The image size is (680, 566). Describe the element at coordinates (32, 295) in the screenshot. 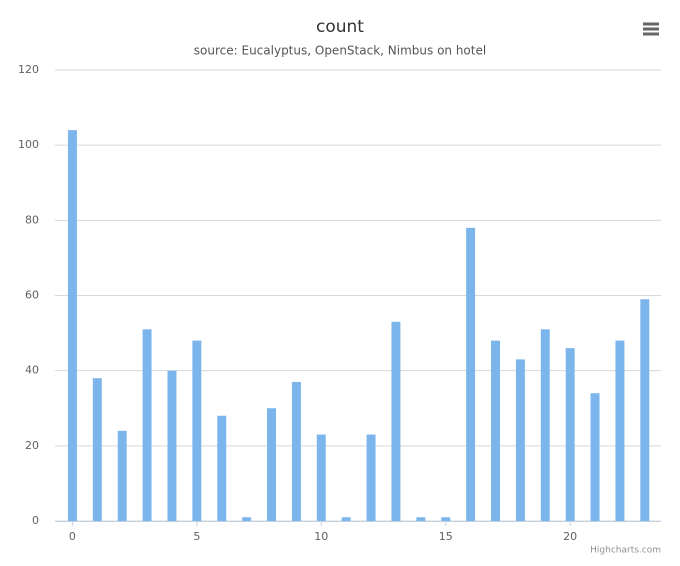

I see `y-tick-label: 60` at that location.